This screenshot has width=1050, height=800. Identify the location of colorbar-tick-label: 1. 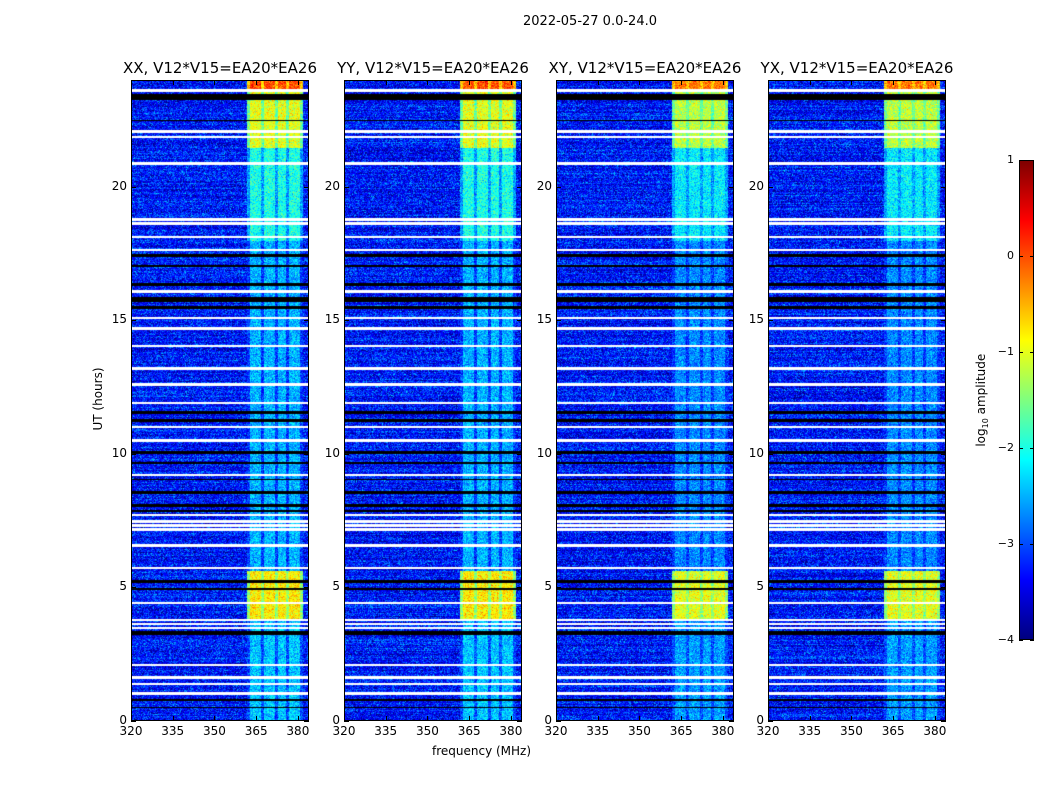
(1010, 159).